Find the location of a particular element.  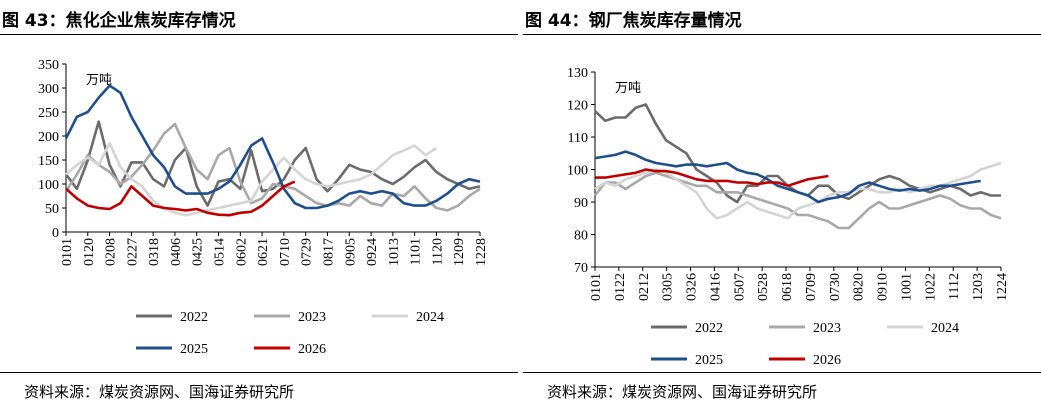

x-tick-label: 0618 is located at coordinates (787, 287).